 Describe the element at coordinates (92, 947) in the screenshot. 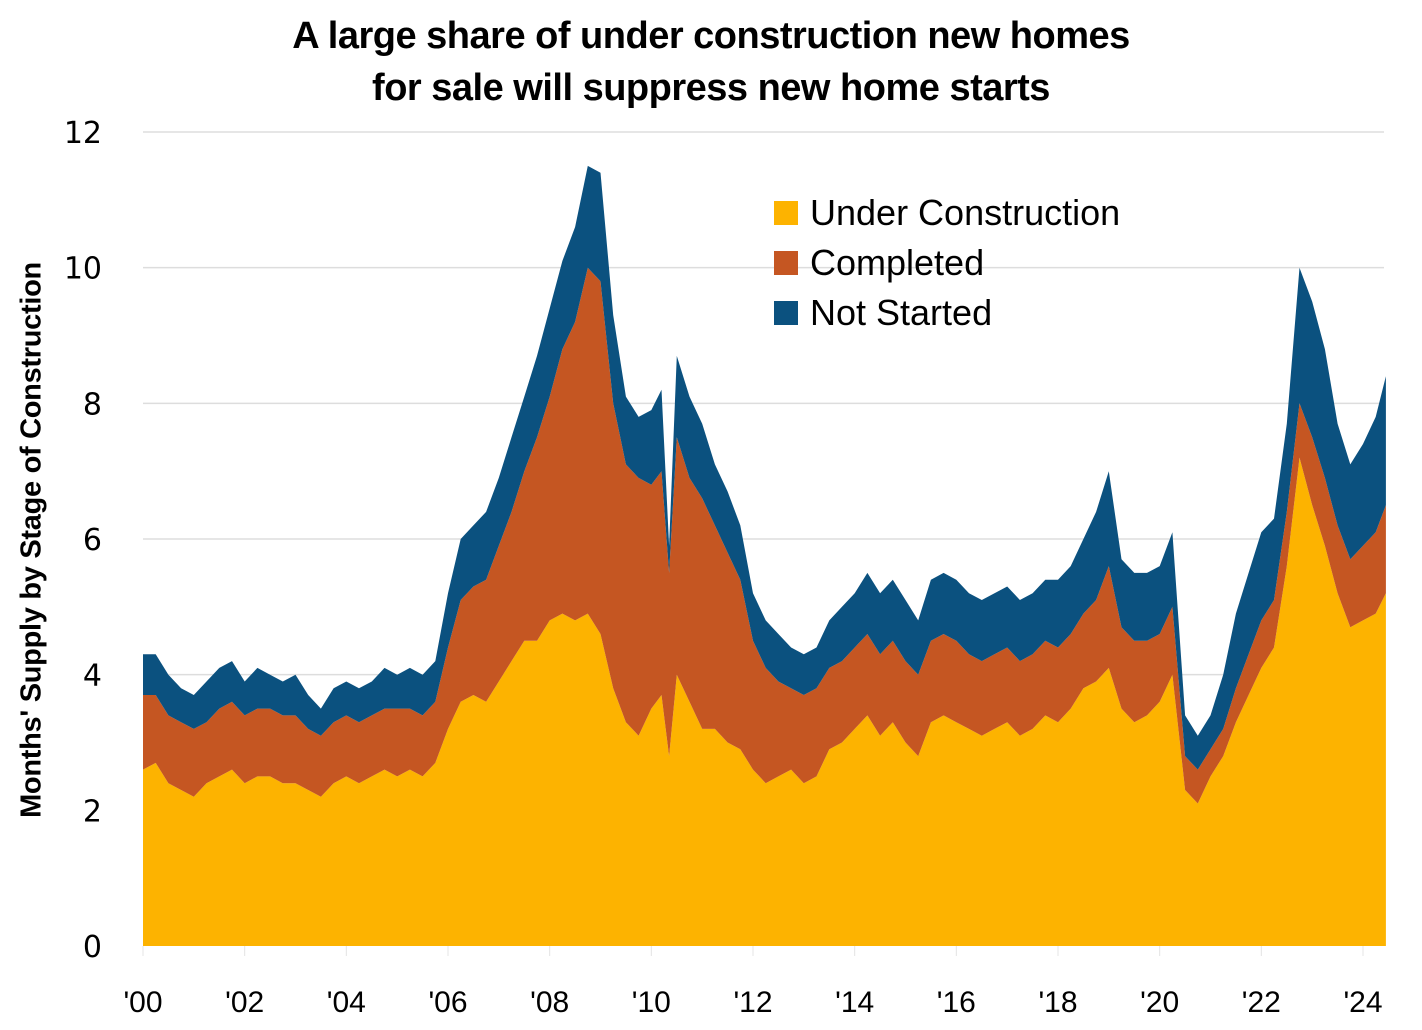

I see `y-tick-label: 0` at that location.